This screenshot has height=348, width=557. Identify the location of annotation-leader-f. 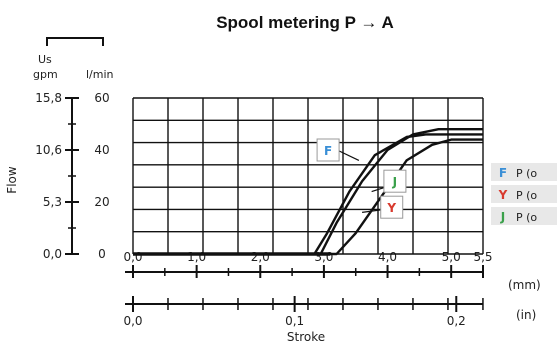
(348, 155).